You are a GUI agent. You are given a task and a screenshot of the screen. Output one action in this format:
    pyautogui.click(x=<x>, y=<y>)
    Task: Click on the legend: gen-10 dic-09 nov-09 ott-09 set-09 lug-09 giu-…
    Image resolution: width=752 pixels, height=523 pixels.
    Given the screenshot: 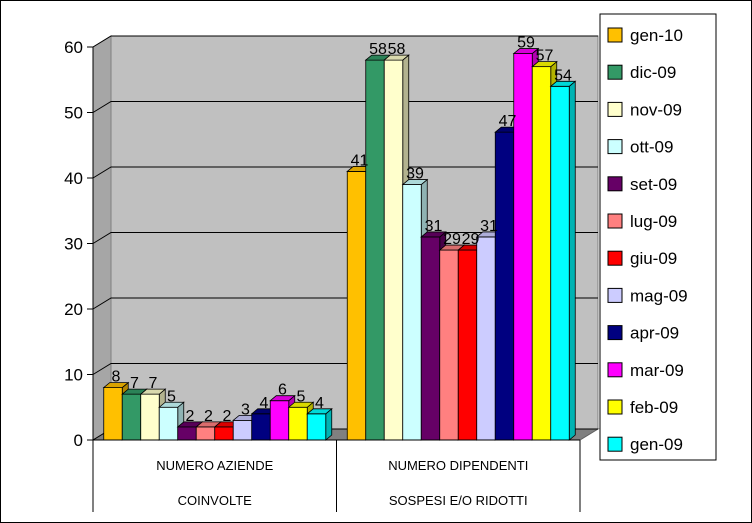 What is the action you would take?
    pyautogui.click(x=658, y=237)
    